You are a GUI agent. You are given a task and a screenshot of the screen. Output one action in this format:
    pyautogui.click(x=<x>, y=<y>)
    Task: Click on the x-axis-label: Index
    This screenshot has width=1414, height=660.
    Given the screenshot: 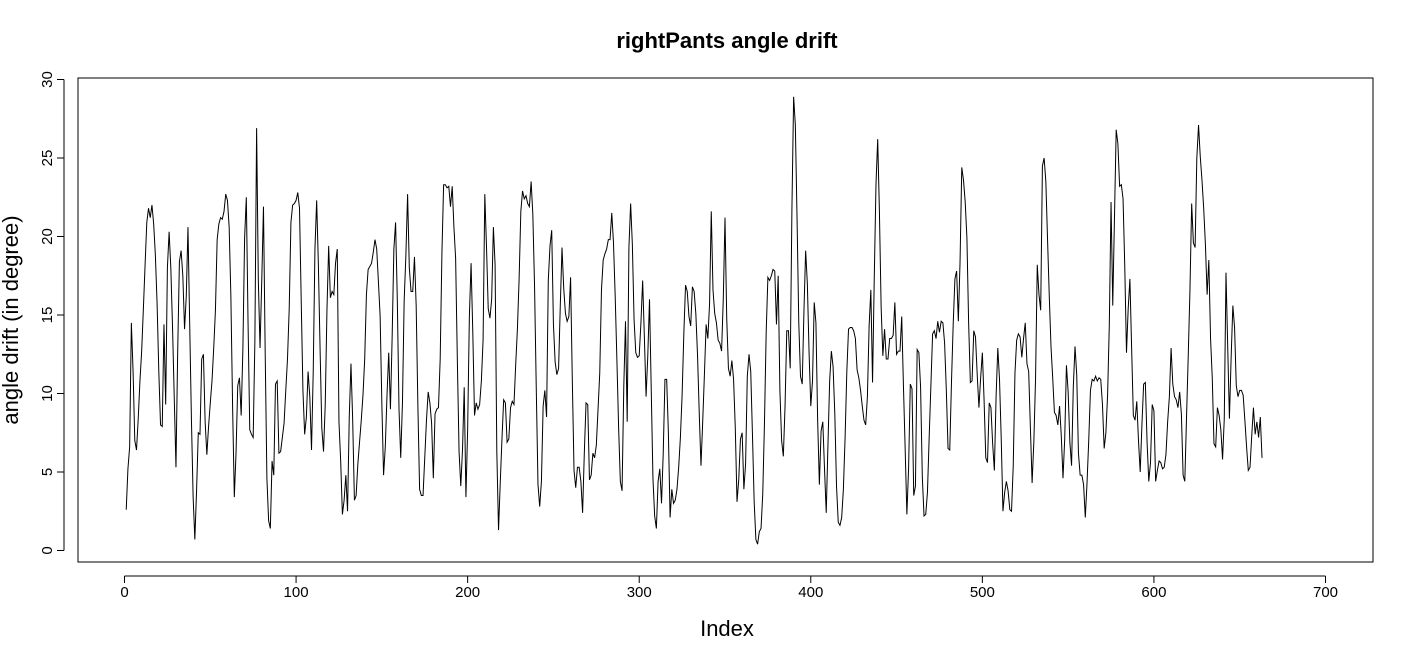 What is the action you would take?
    pyautogui.click(x=727, y=628)
    